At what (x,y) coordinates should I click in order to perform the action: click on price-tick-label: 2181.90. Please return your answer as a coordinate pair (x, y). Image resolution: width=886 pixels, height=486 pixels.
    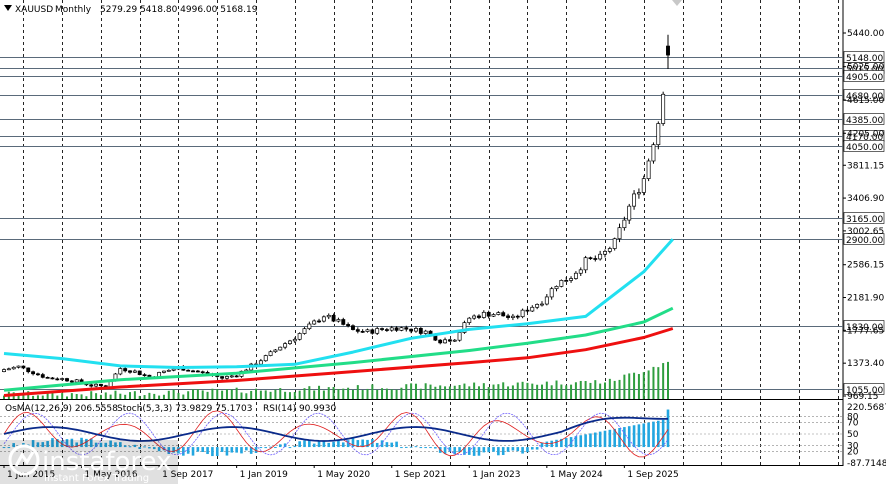
    Looking at the image, I should click on (865, 299).